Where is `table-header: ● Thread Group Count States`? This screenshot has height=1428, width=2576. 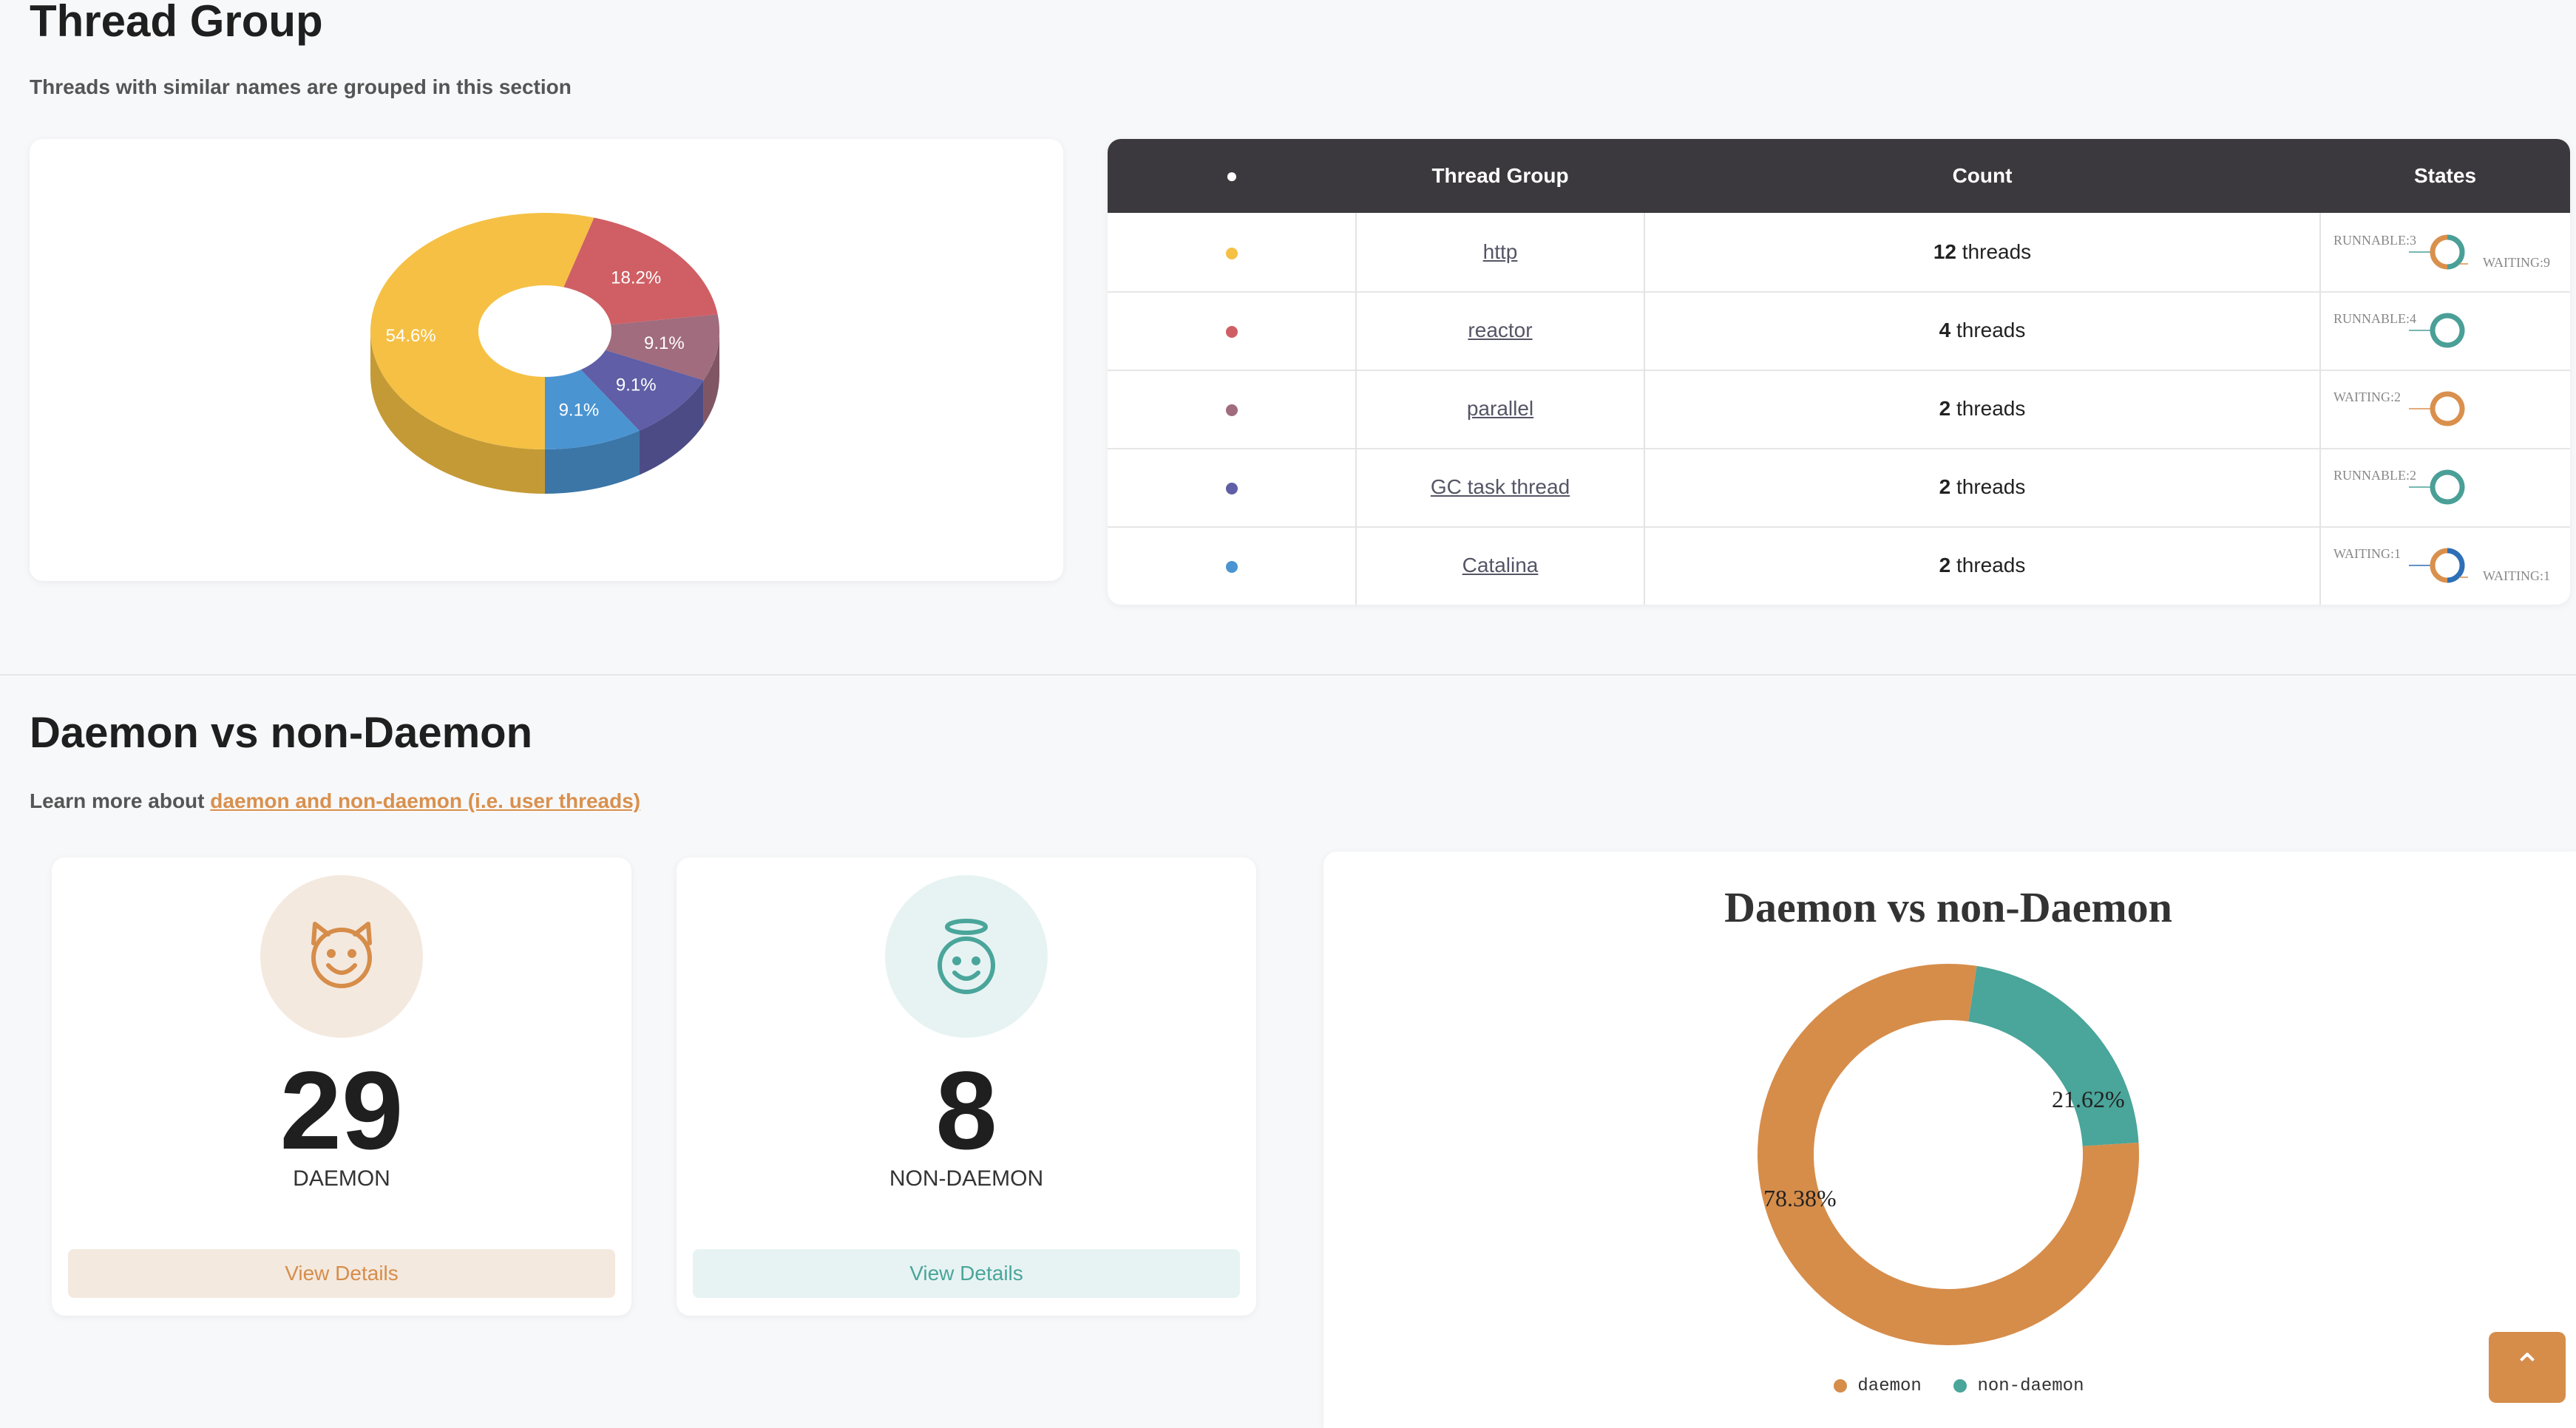
table-header: ● Thread Group Count States is located at coordinates (1839, 176).